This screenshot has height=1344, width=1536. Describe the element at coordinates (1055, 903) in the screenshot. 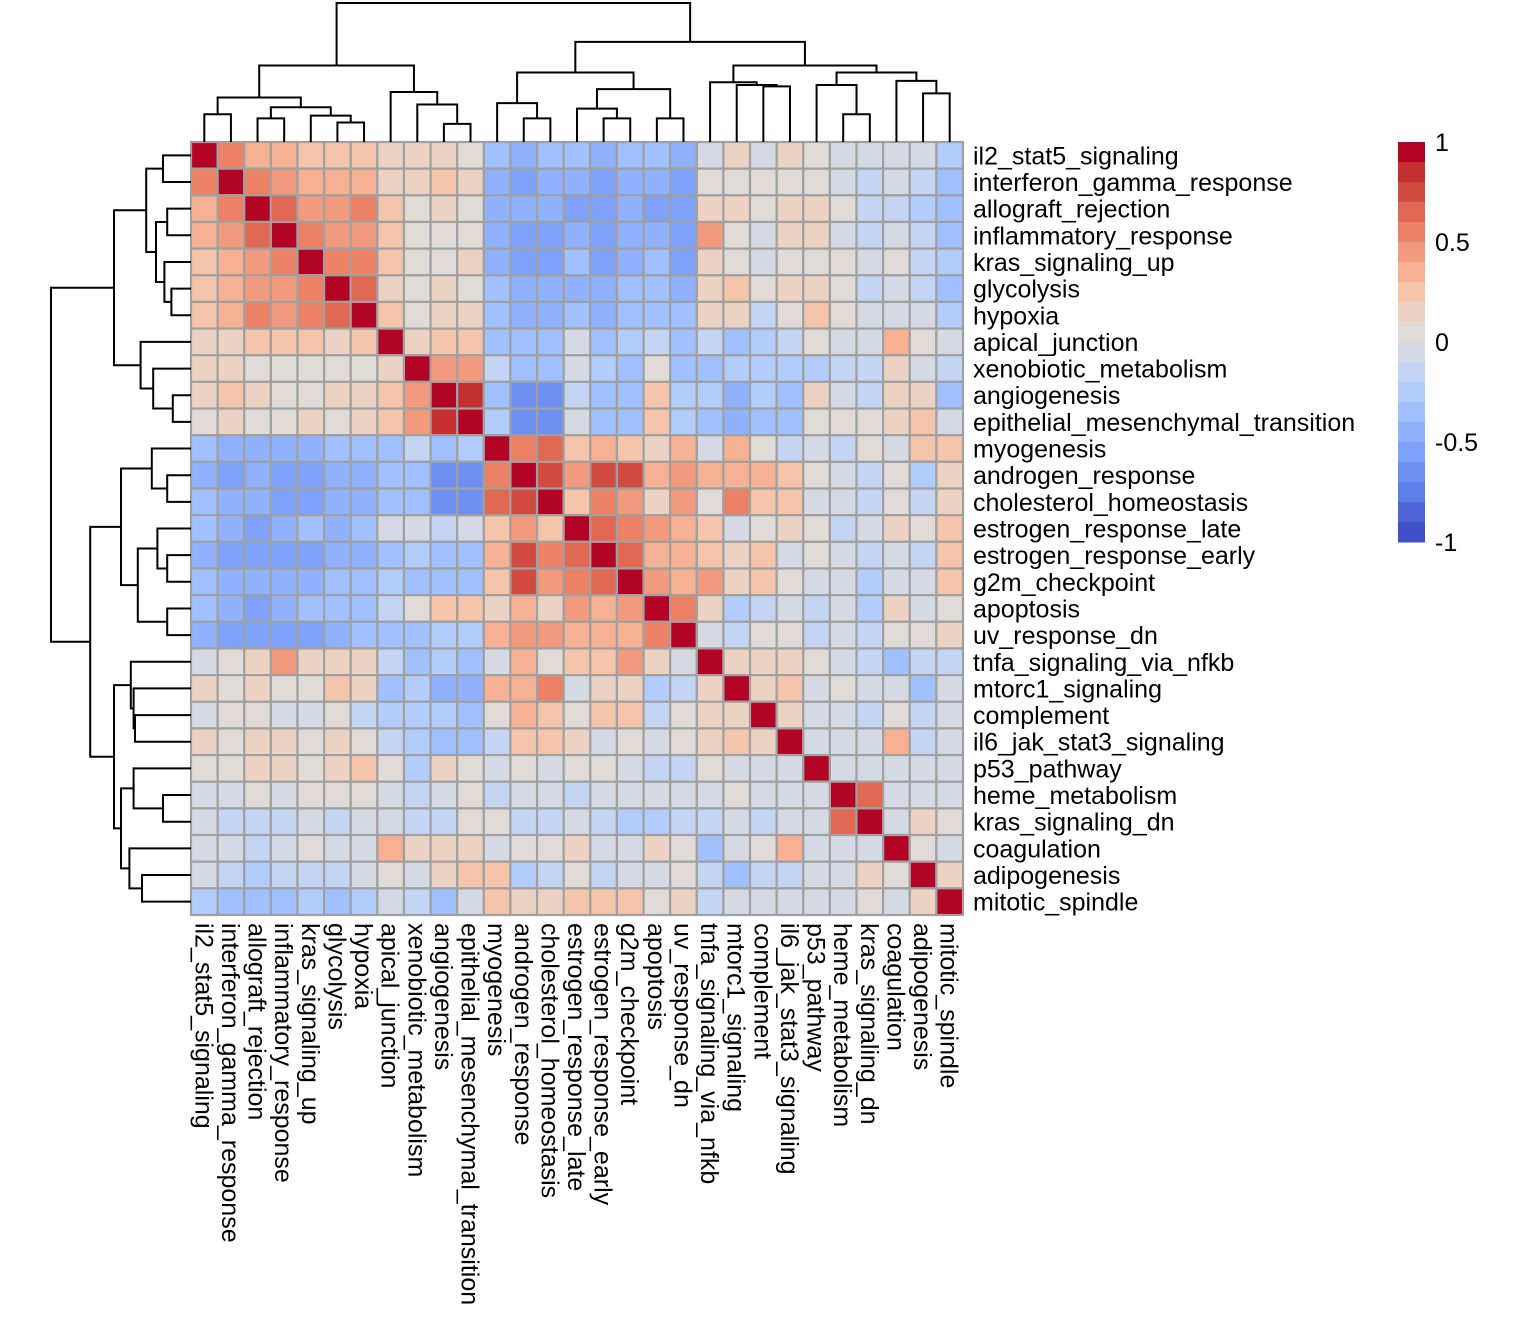

I see `row-label: mitotic_spindle` at that location.